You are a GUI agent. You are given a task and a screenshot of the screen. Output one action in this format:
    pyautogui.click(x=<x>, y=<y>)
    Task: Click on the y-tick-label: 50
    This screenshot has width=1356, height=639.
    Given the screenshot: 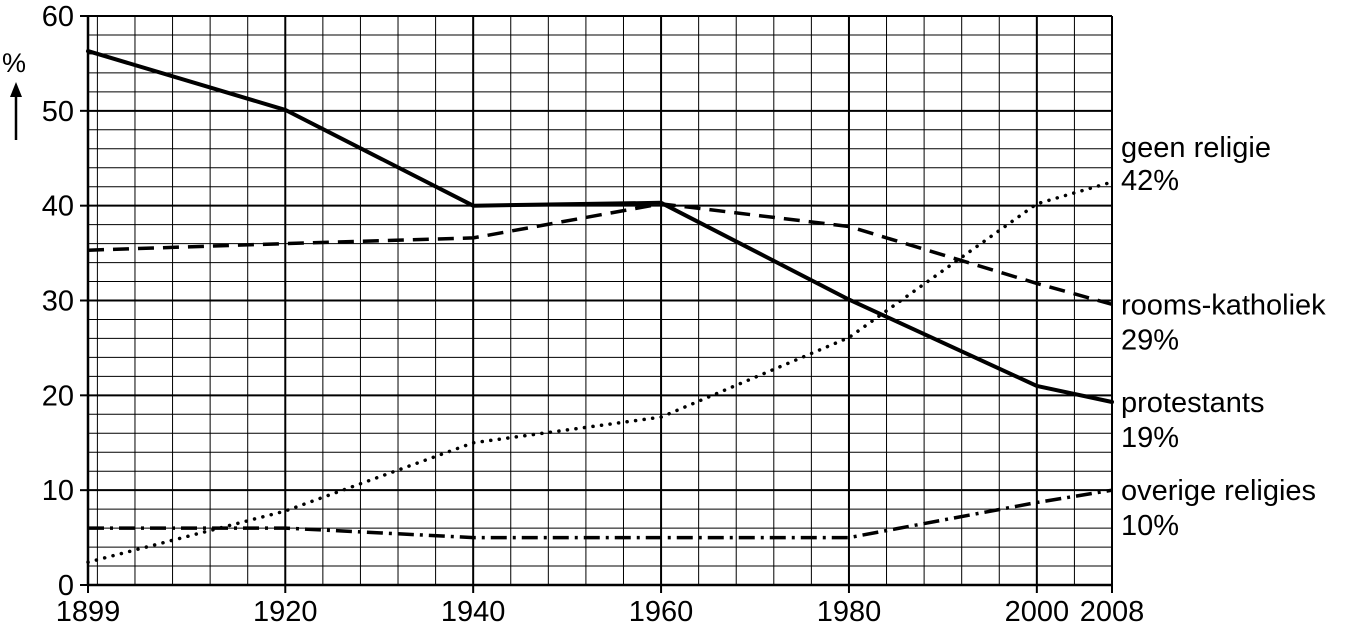 What is the action you would take?
    pyautogui.click(x=58, y=112)
    